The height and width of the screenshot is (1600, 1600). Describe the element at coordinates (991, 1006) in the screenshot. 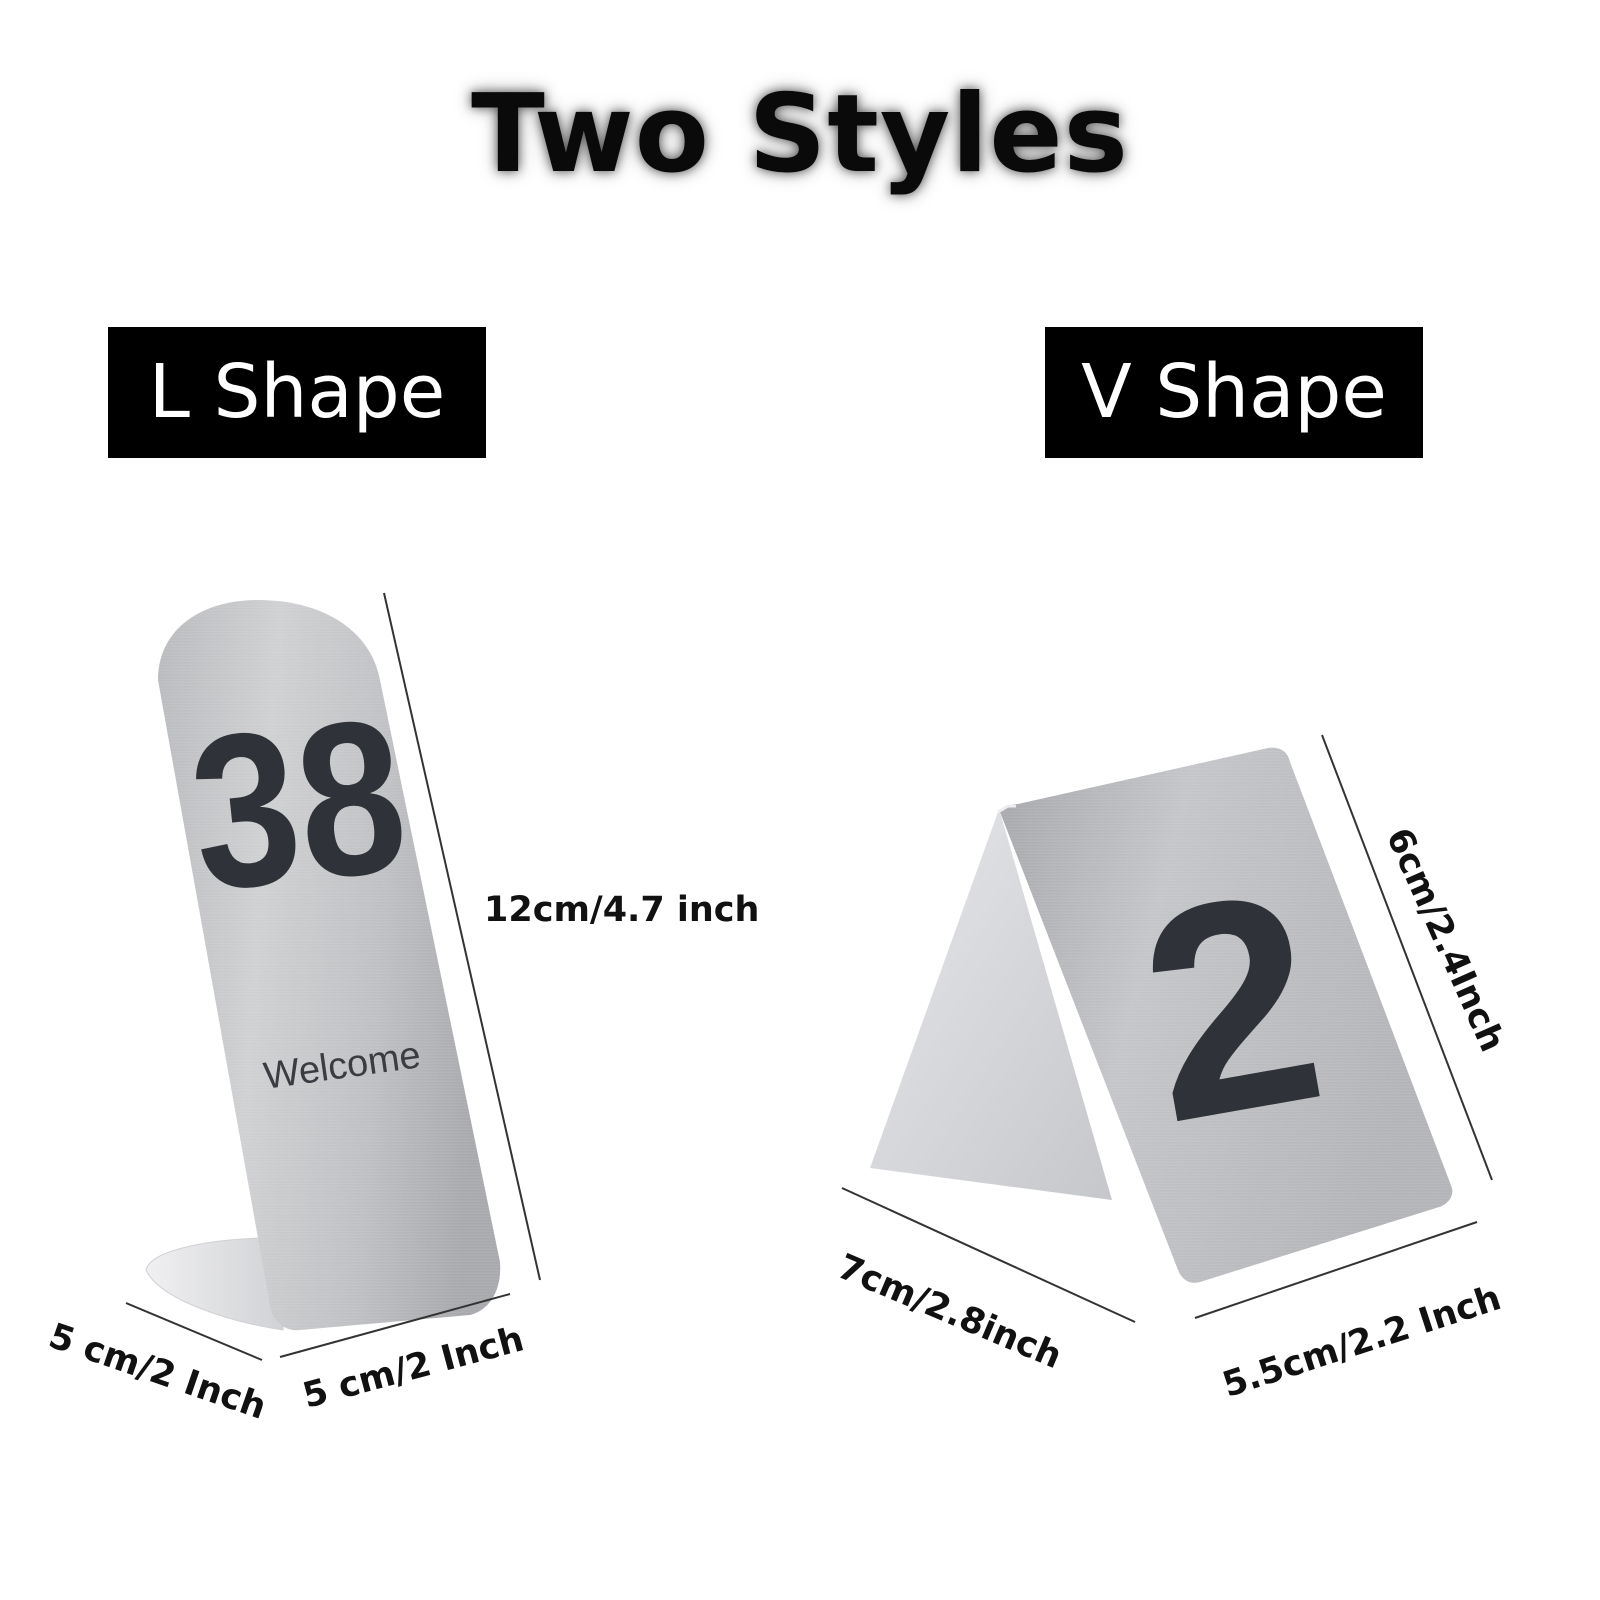

I see `v-shape-back-face` at that location.